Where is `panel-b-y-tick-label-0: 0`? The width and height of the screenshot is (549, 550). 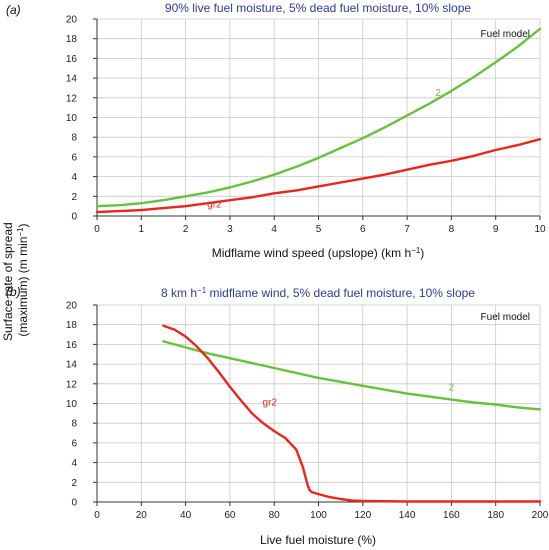
panel-b-y-tick-label-0: 0 is located at coordinates (74, 503).